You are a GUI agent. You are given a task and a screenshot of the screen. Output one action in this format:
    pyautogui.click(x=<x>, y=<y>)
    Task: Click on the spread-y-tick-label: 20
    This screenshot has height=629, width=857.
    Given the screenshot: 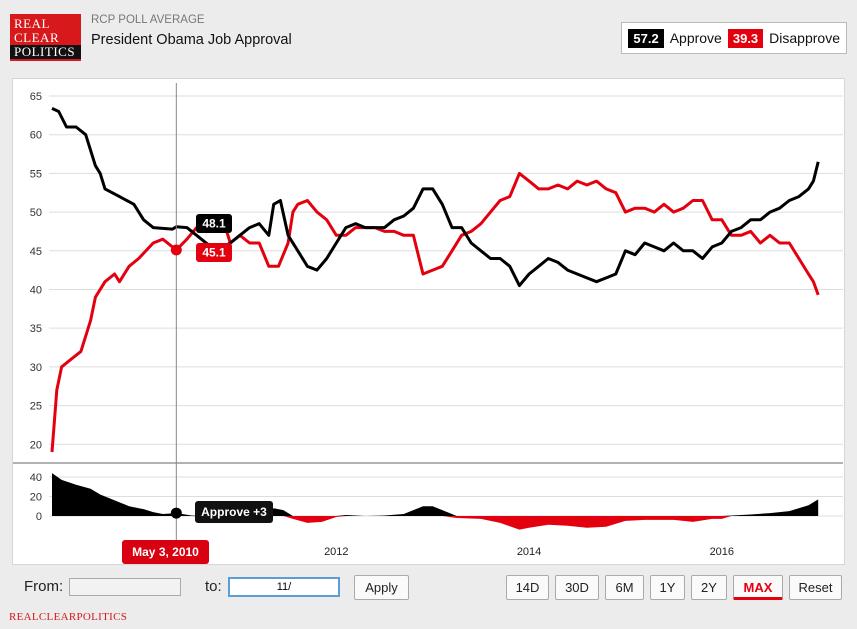 What is the action you would take?
    pyautogui.click(x=36, y=498)
    